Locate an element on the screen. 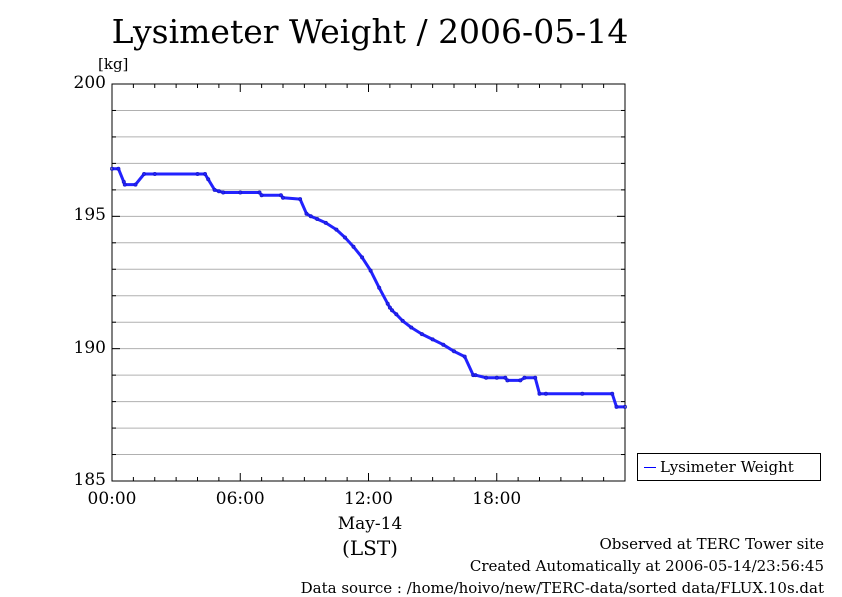 The width and height of the screenshot is (842, 597). x-tick-label: 00:00 is located at coordinates (112, 499).